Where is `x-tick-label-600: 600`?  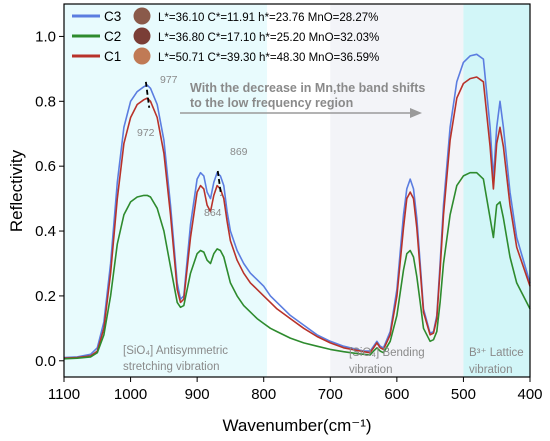
x-tick-label-600: 600 is located at coordinates (396, 394).